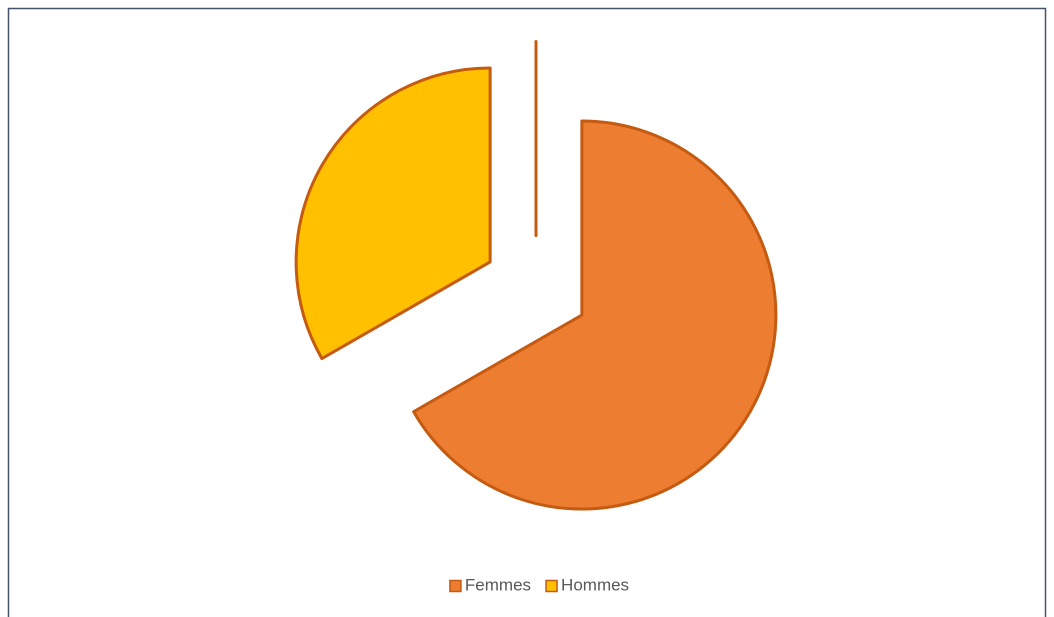  What do you see at coordinates (498, 584) in the screenshot?
I see `legend-label: Femmes` at bounding box center [498, 584].